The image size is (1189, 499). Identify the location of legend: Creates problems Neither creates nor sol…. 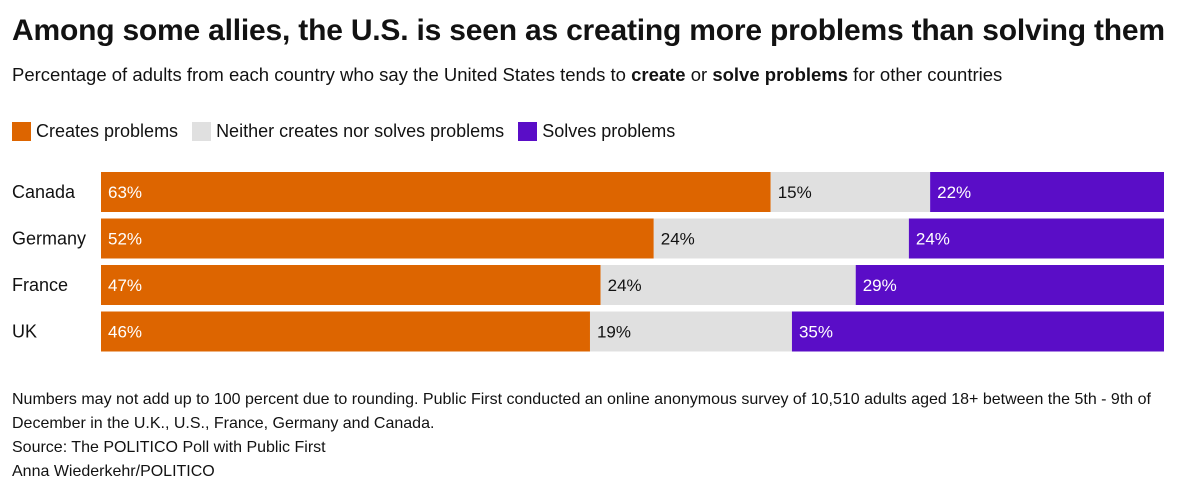
(350, 131).